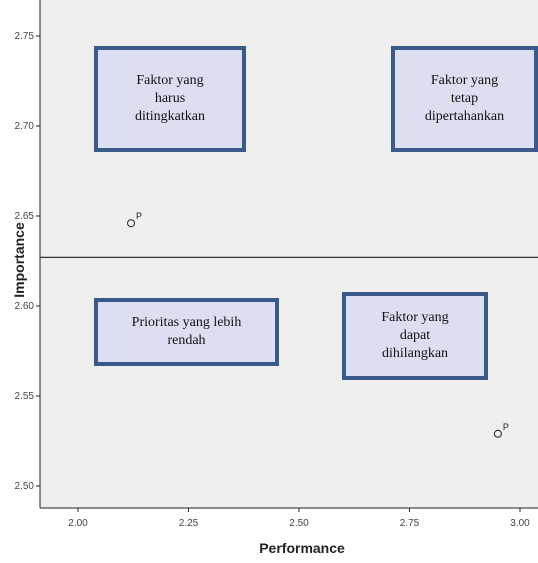  I want to click on y-tick-label: 2.75, so click(25, 36).